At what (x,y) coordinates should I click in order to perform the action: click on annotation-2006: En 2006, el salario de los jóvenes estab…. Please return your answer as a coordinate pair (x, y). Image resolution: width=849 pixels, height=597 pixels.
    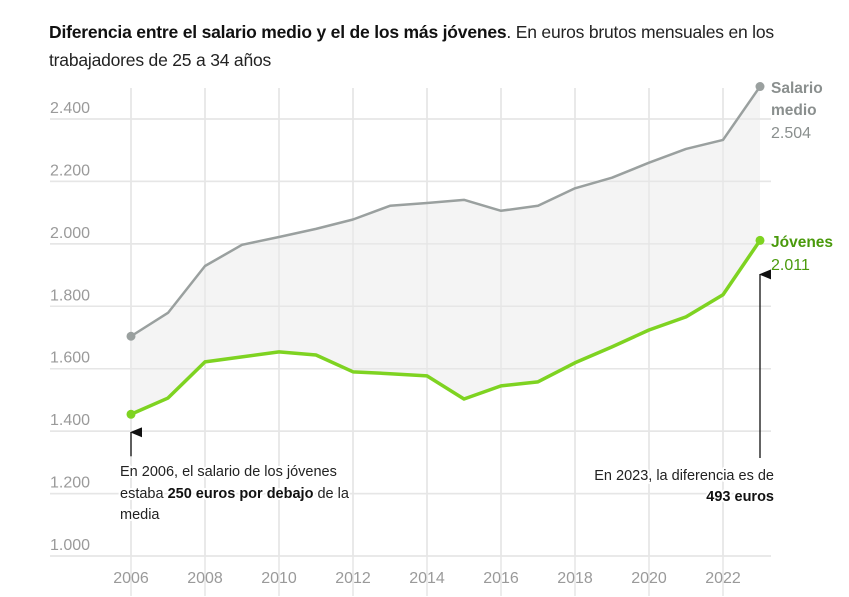
    Looking at the image, I should click on (235, 476).